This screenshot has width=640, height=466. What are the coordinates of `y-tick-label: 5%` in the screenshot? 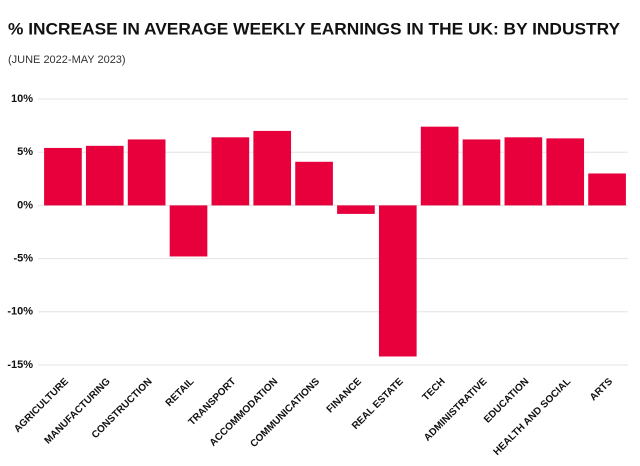 It's located at (25, 152).